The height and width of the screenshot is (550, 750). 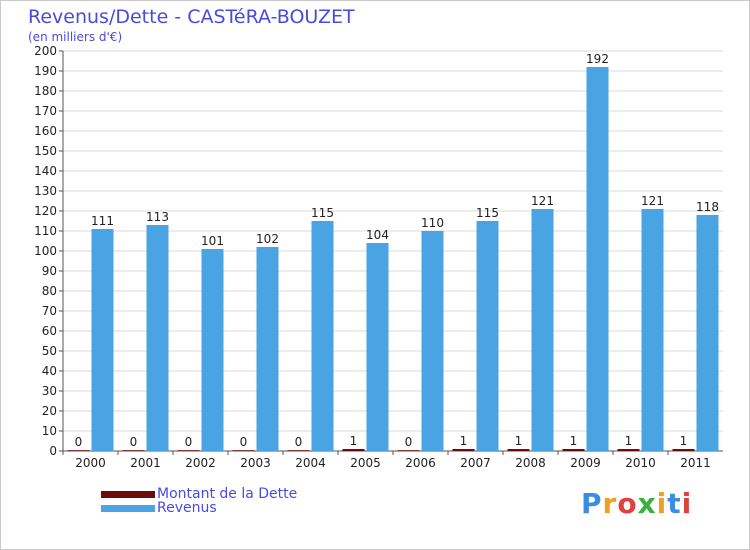 I want to click on x-tick-label: 2002, so click(x=200, y=463).